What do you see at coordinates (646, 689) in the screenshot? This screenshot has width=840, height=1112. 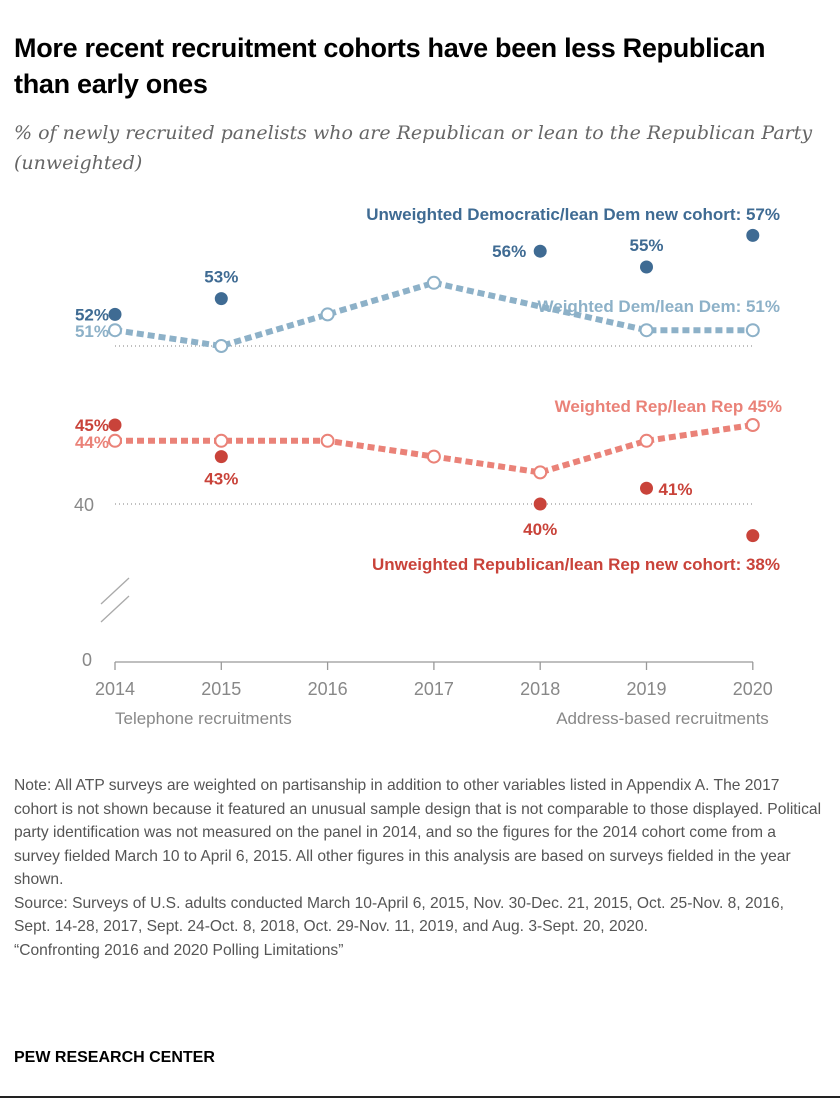 I see `x-tick-label: 2019` at bounding box center [646, 689].